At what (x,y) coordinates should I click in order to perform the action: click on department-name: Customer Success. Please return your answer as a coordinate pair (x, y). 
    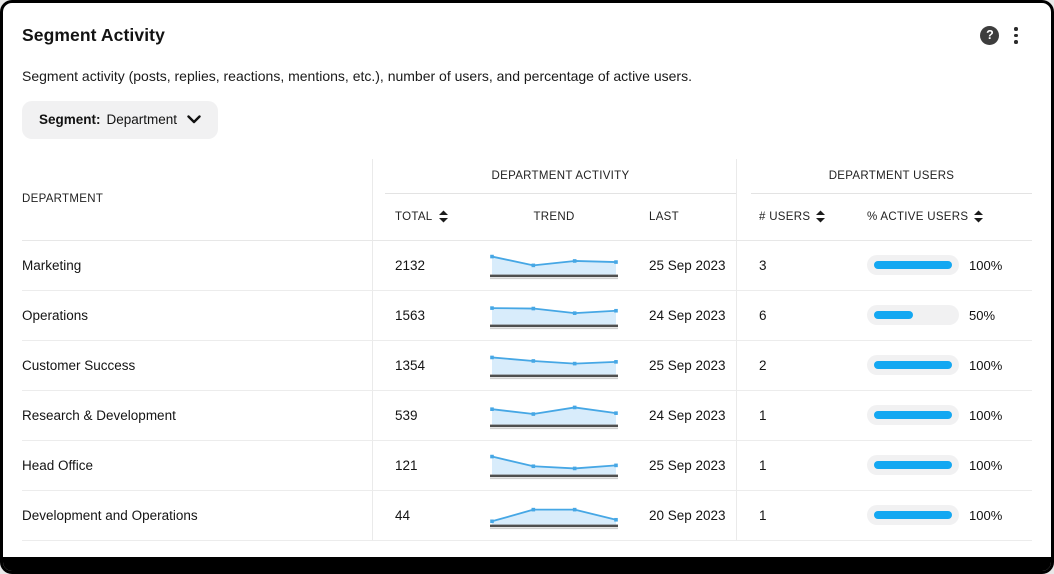
    Looking at the image, I should click on (197, 366).